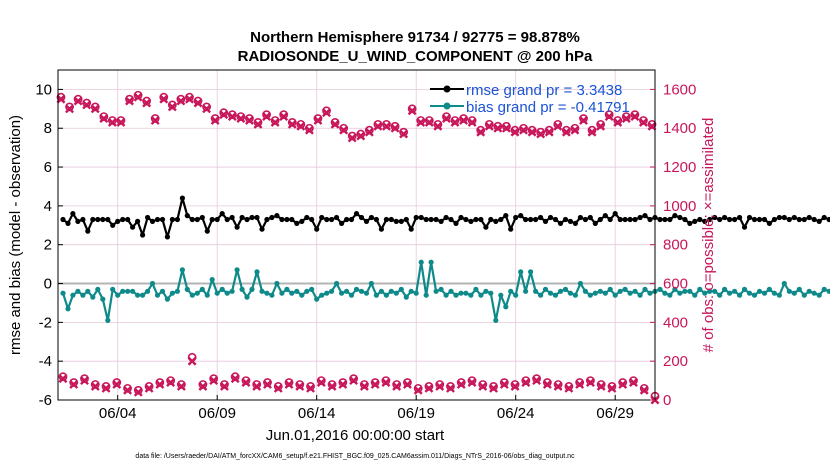  Describe the element at coordinates (675, 284) in the screenshot. I see `y-right-tick-label: 600` at that location.